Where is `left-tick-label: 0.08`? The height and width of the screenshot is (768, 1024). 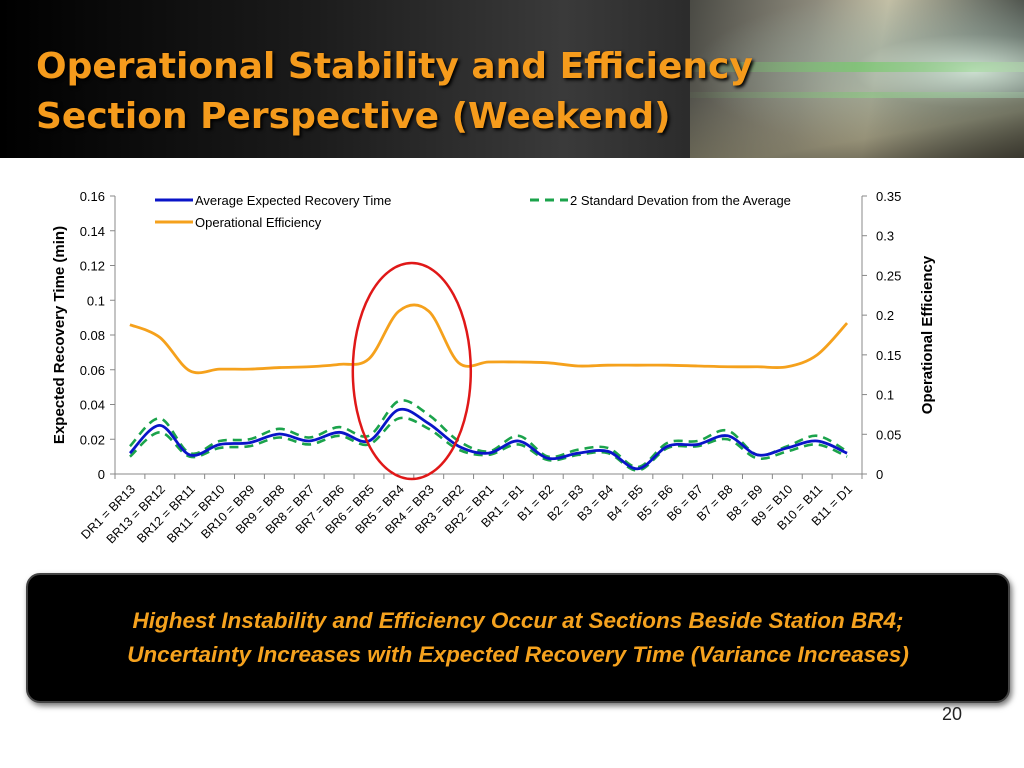 left-tick-label: 0.08 is located at coordinates (92, 335).